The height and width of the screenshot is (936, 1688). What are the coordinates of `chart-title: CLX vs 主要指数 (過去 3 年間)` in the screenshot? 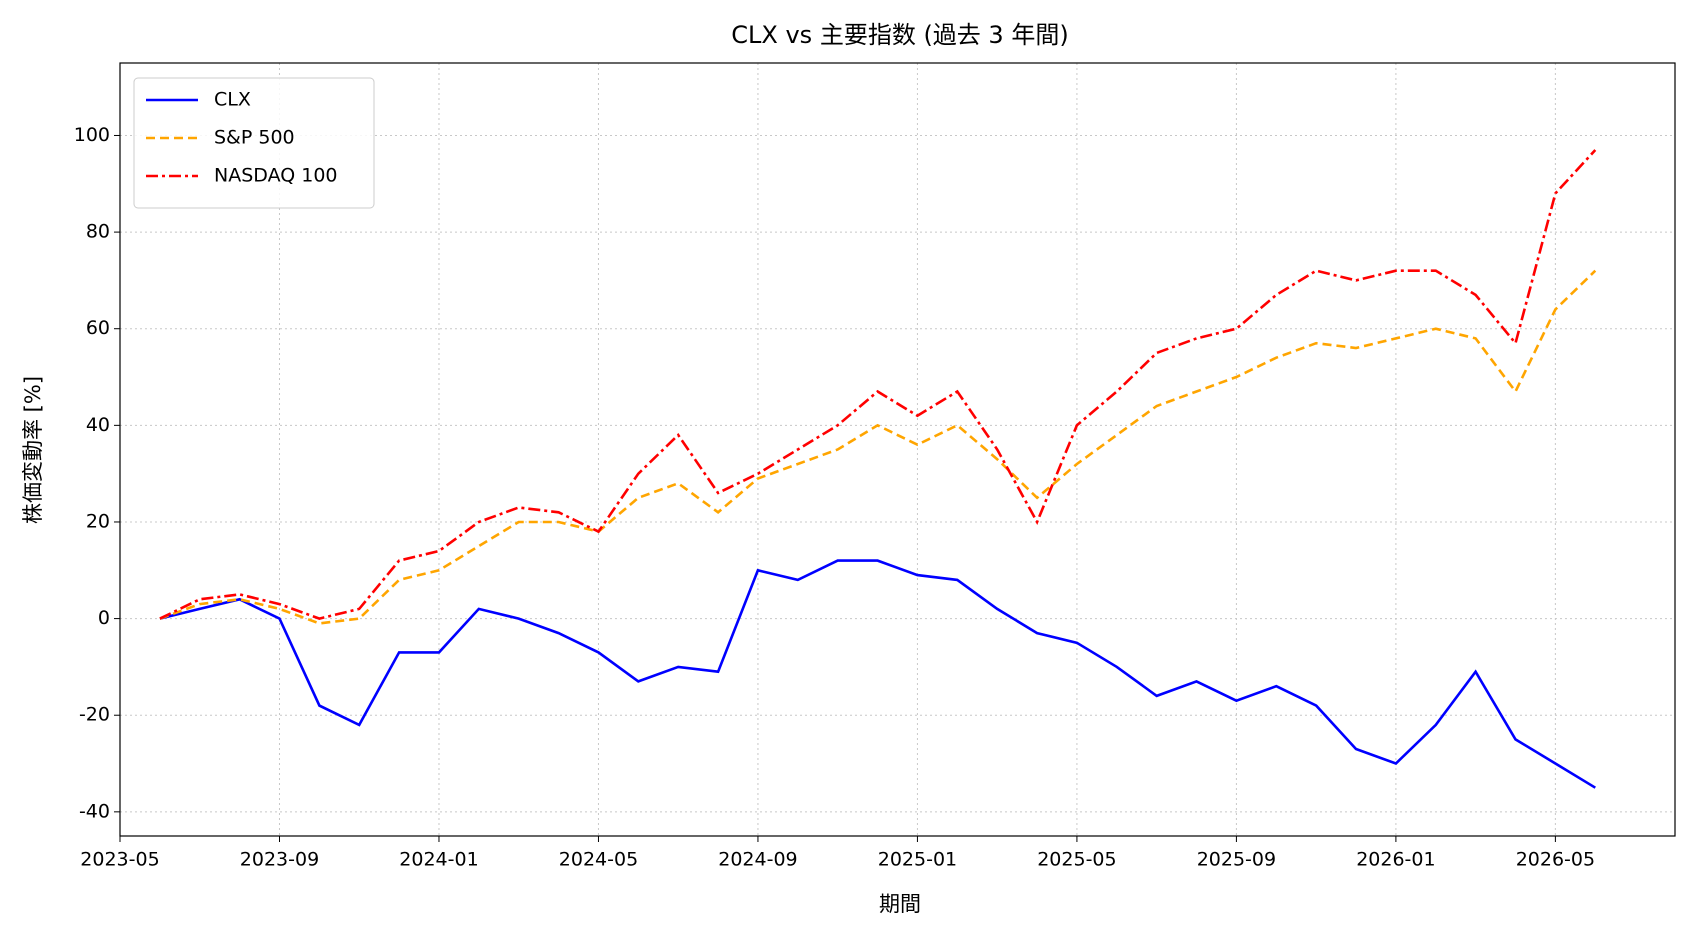 It's located at (899, 35).